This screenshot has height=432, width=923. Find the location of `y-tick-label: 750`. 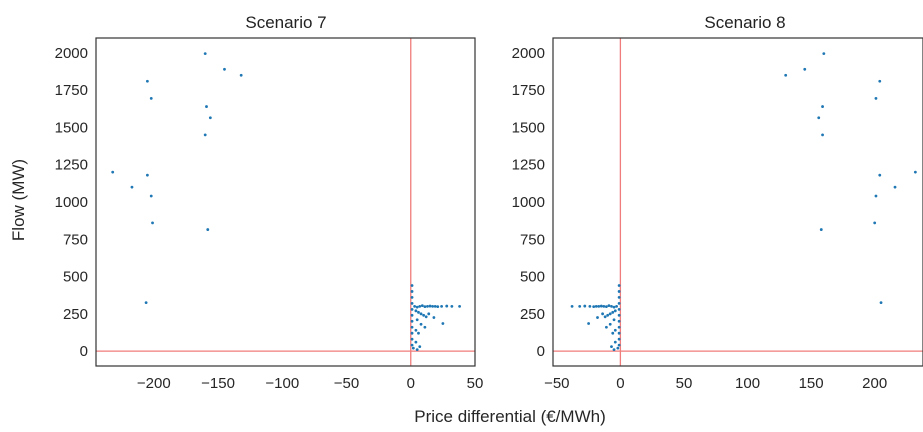

y-tick-label: 750 is located at coordinates (532, 239).